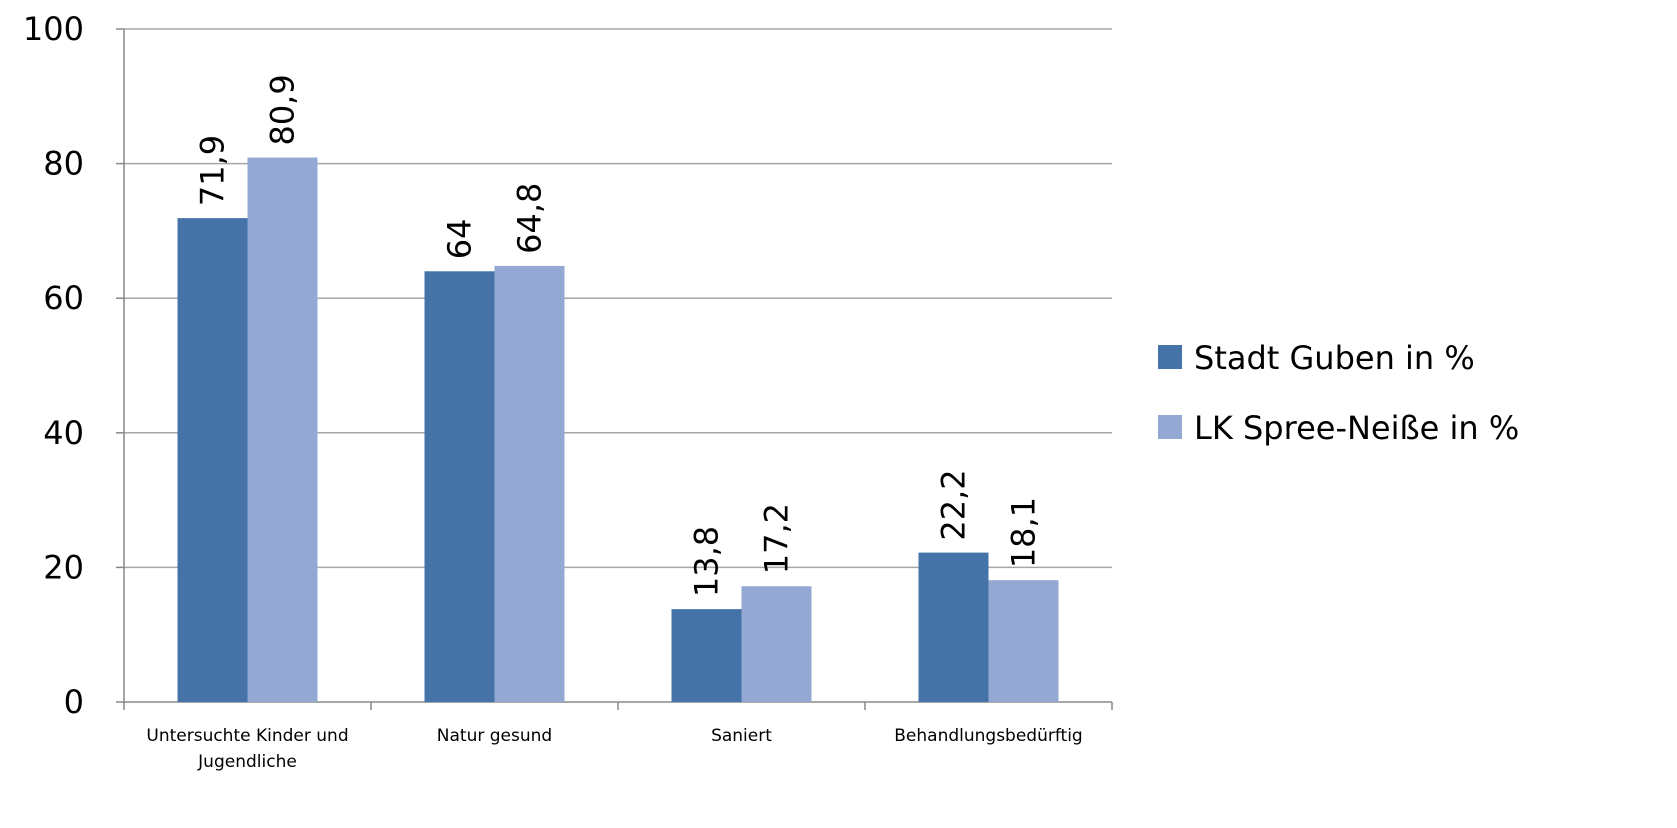  Describe the element at coordinates (460, 239) in the screenshot. I see `data-label: 64` at that location.